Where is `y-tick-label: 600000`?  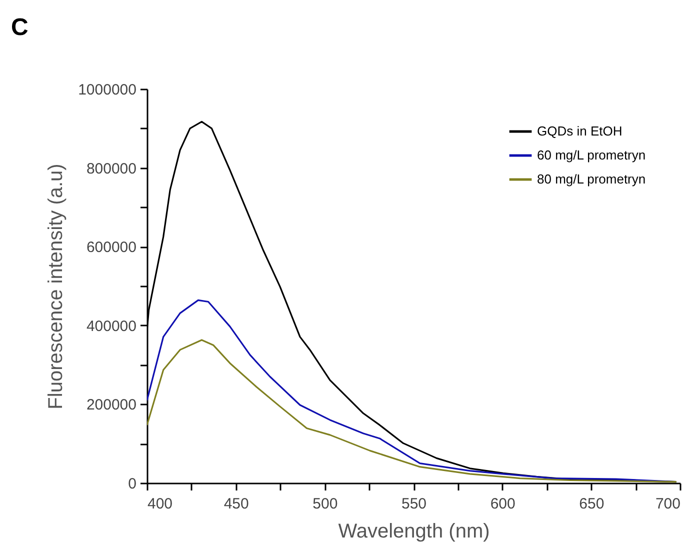
y-tick-label: 600000 is located at coordinates (111, 247).